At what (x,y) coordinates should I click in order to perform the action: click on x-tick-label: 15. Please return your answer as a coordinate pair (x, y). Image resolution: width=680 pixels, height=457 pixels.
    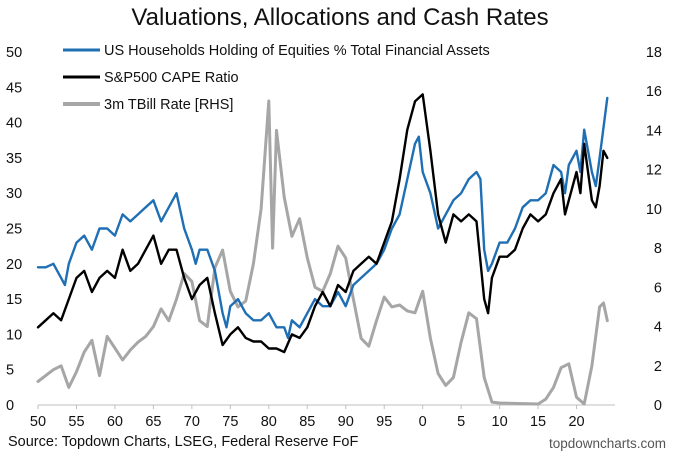
    Looking at the image, I should click on (538, 422).